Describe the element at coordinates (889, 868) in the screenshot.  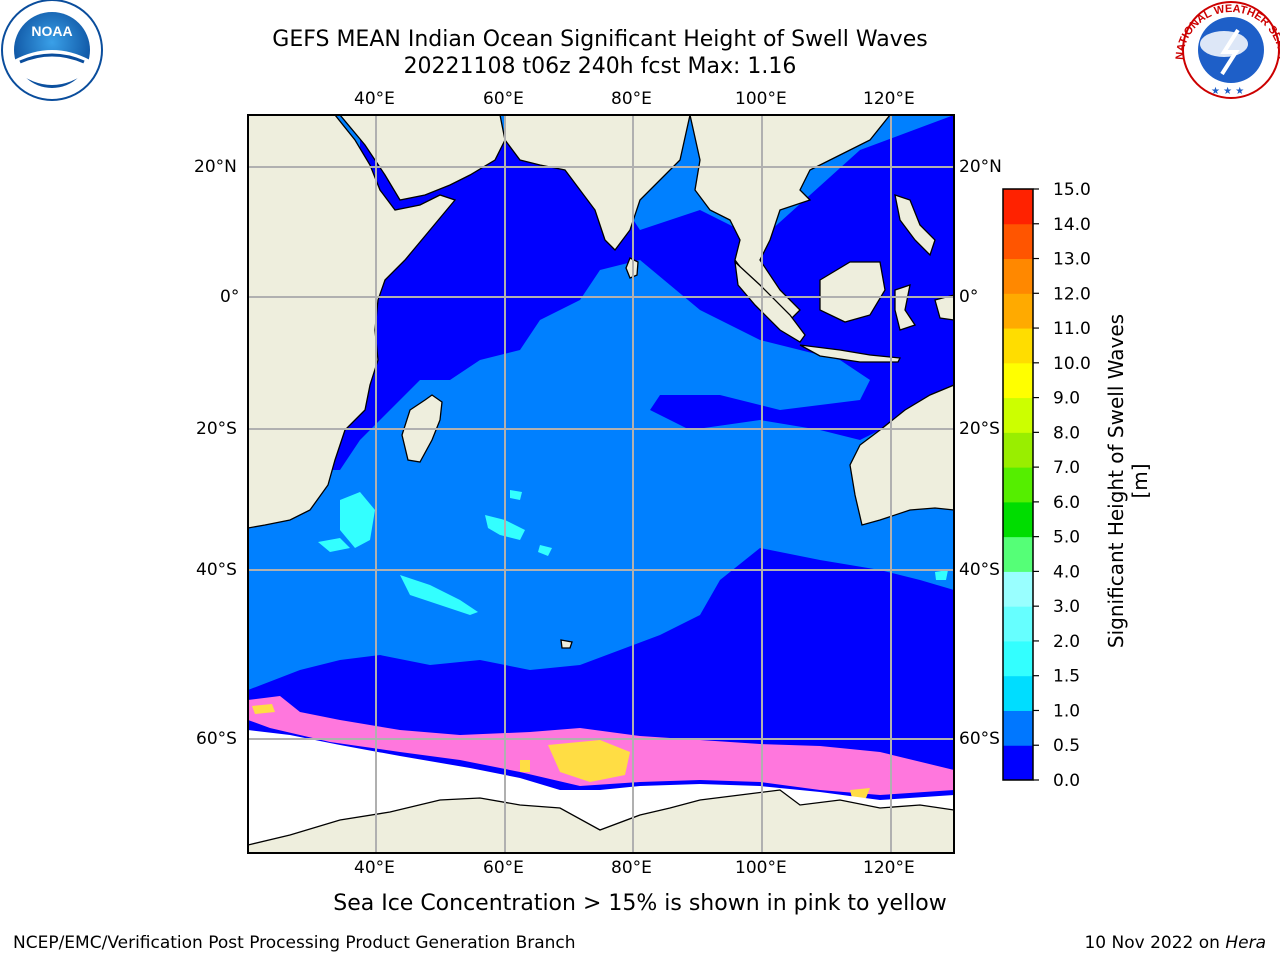
I see `lon-tick-bottom: 120°E` at that location.